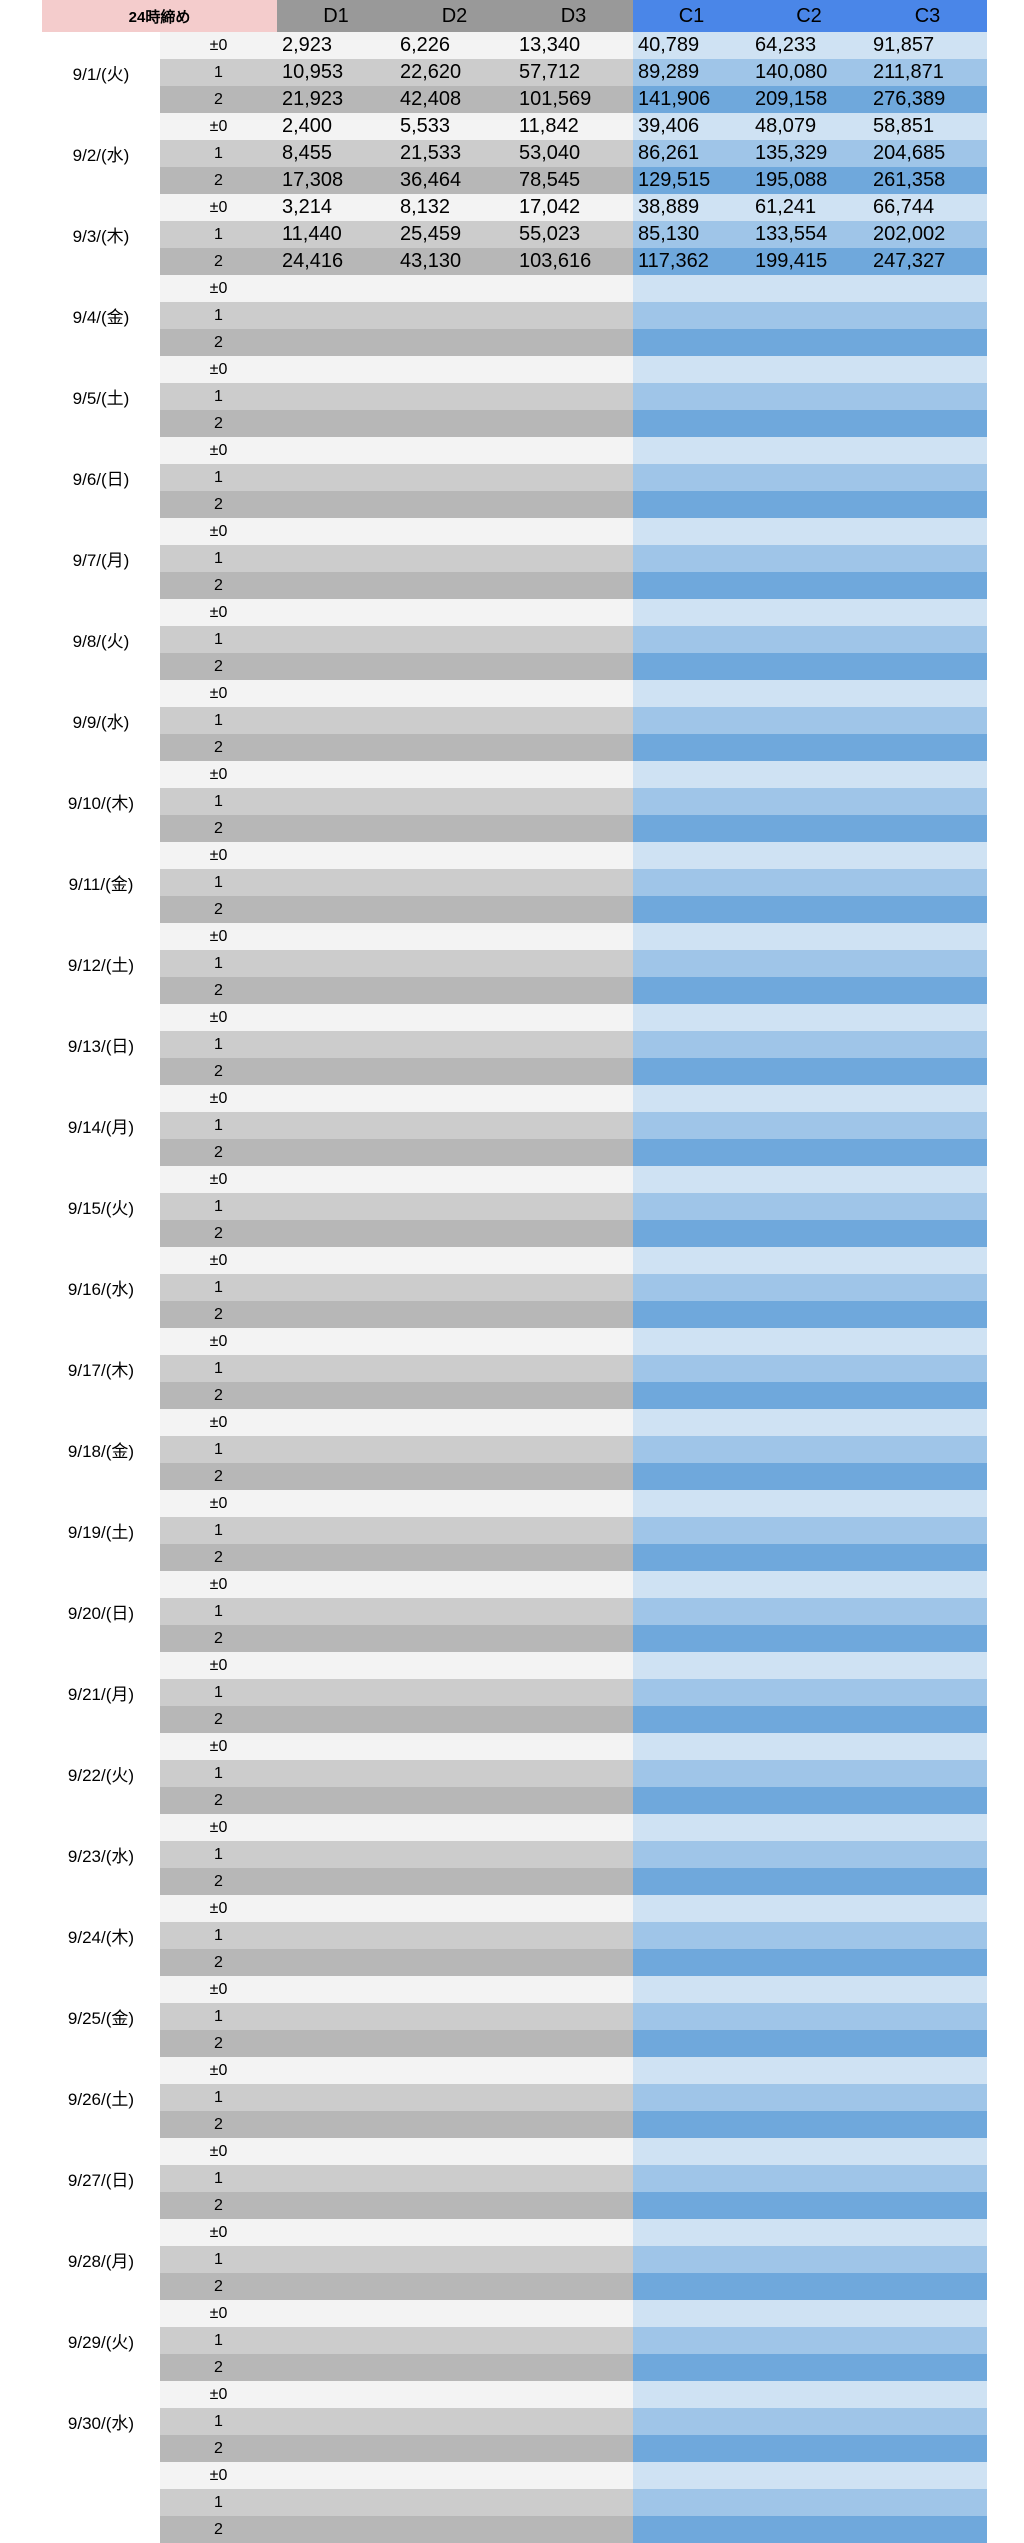 The width and height of the screenshot is (1024, 2543). I want to click on value-cell: 40,789, so click(691, 45).